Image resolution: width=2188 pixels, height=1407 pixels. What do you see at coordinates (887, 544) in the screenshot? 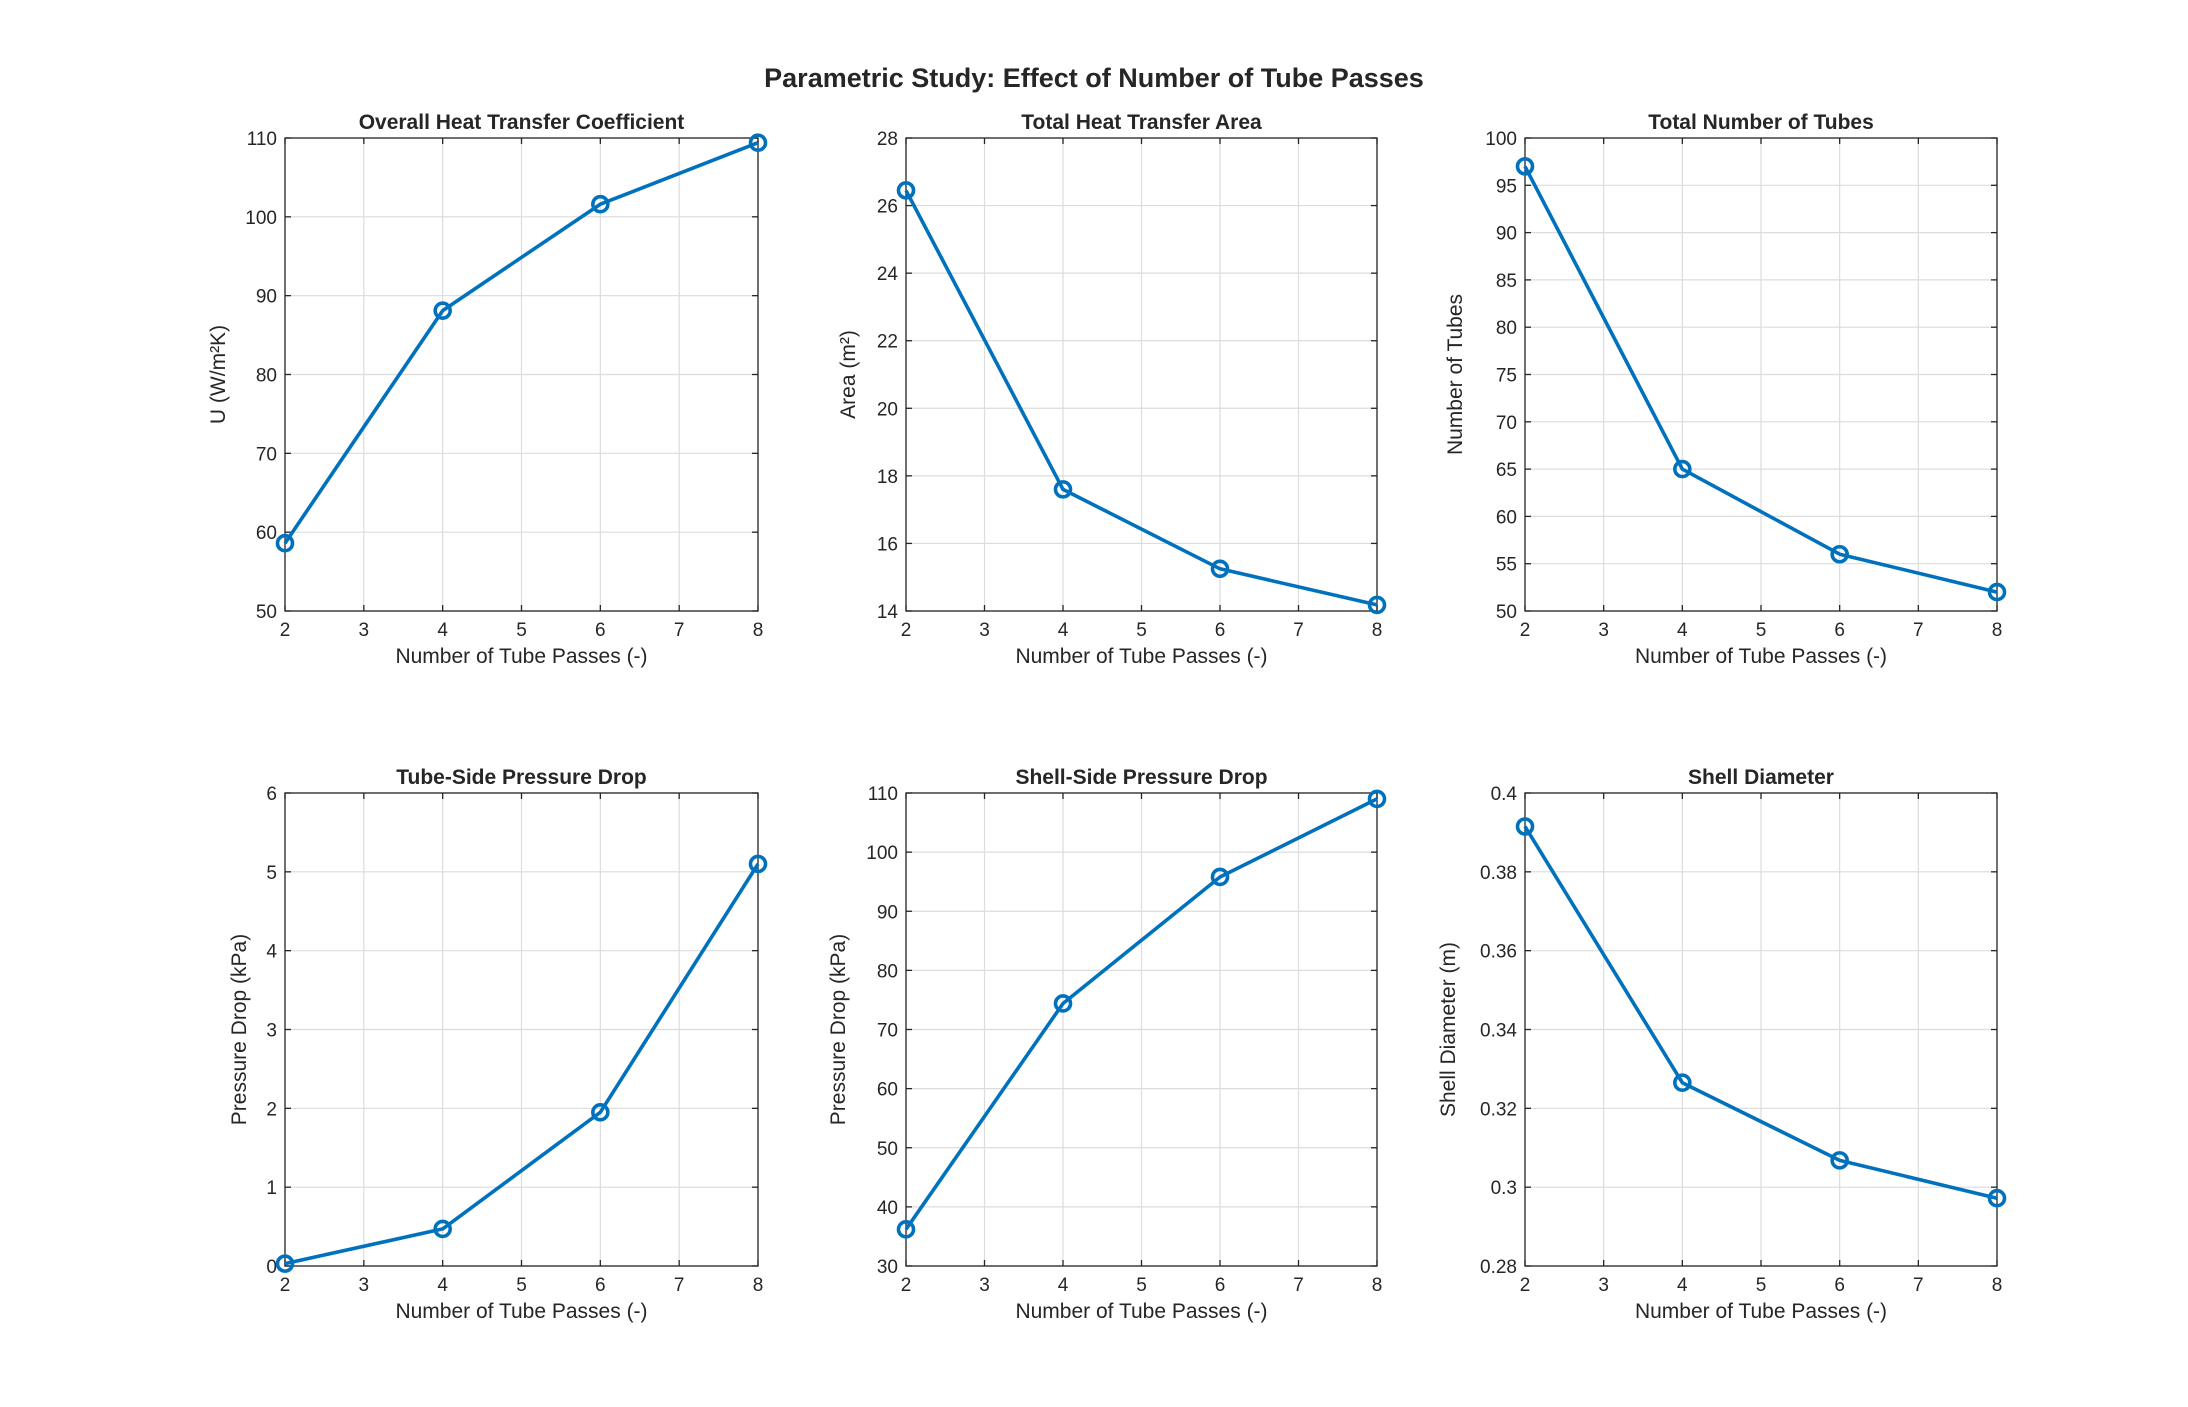
I see `y-tick-label: 16` at bounding box center [887, 544].